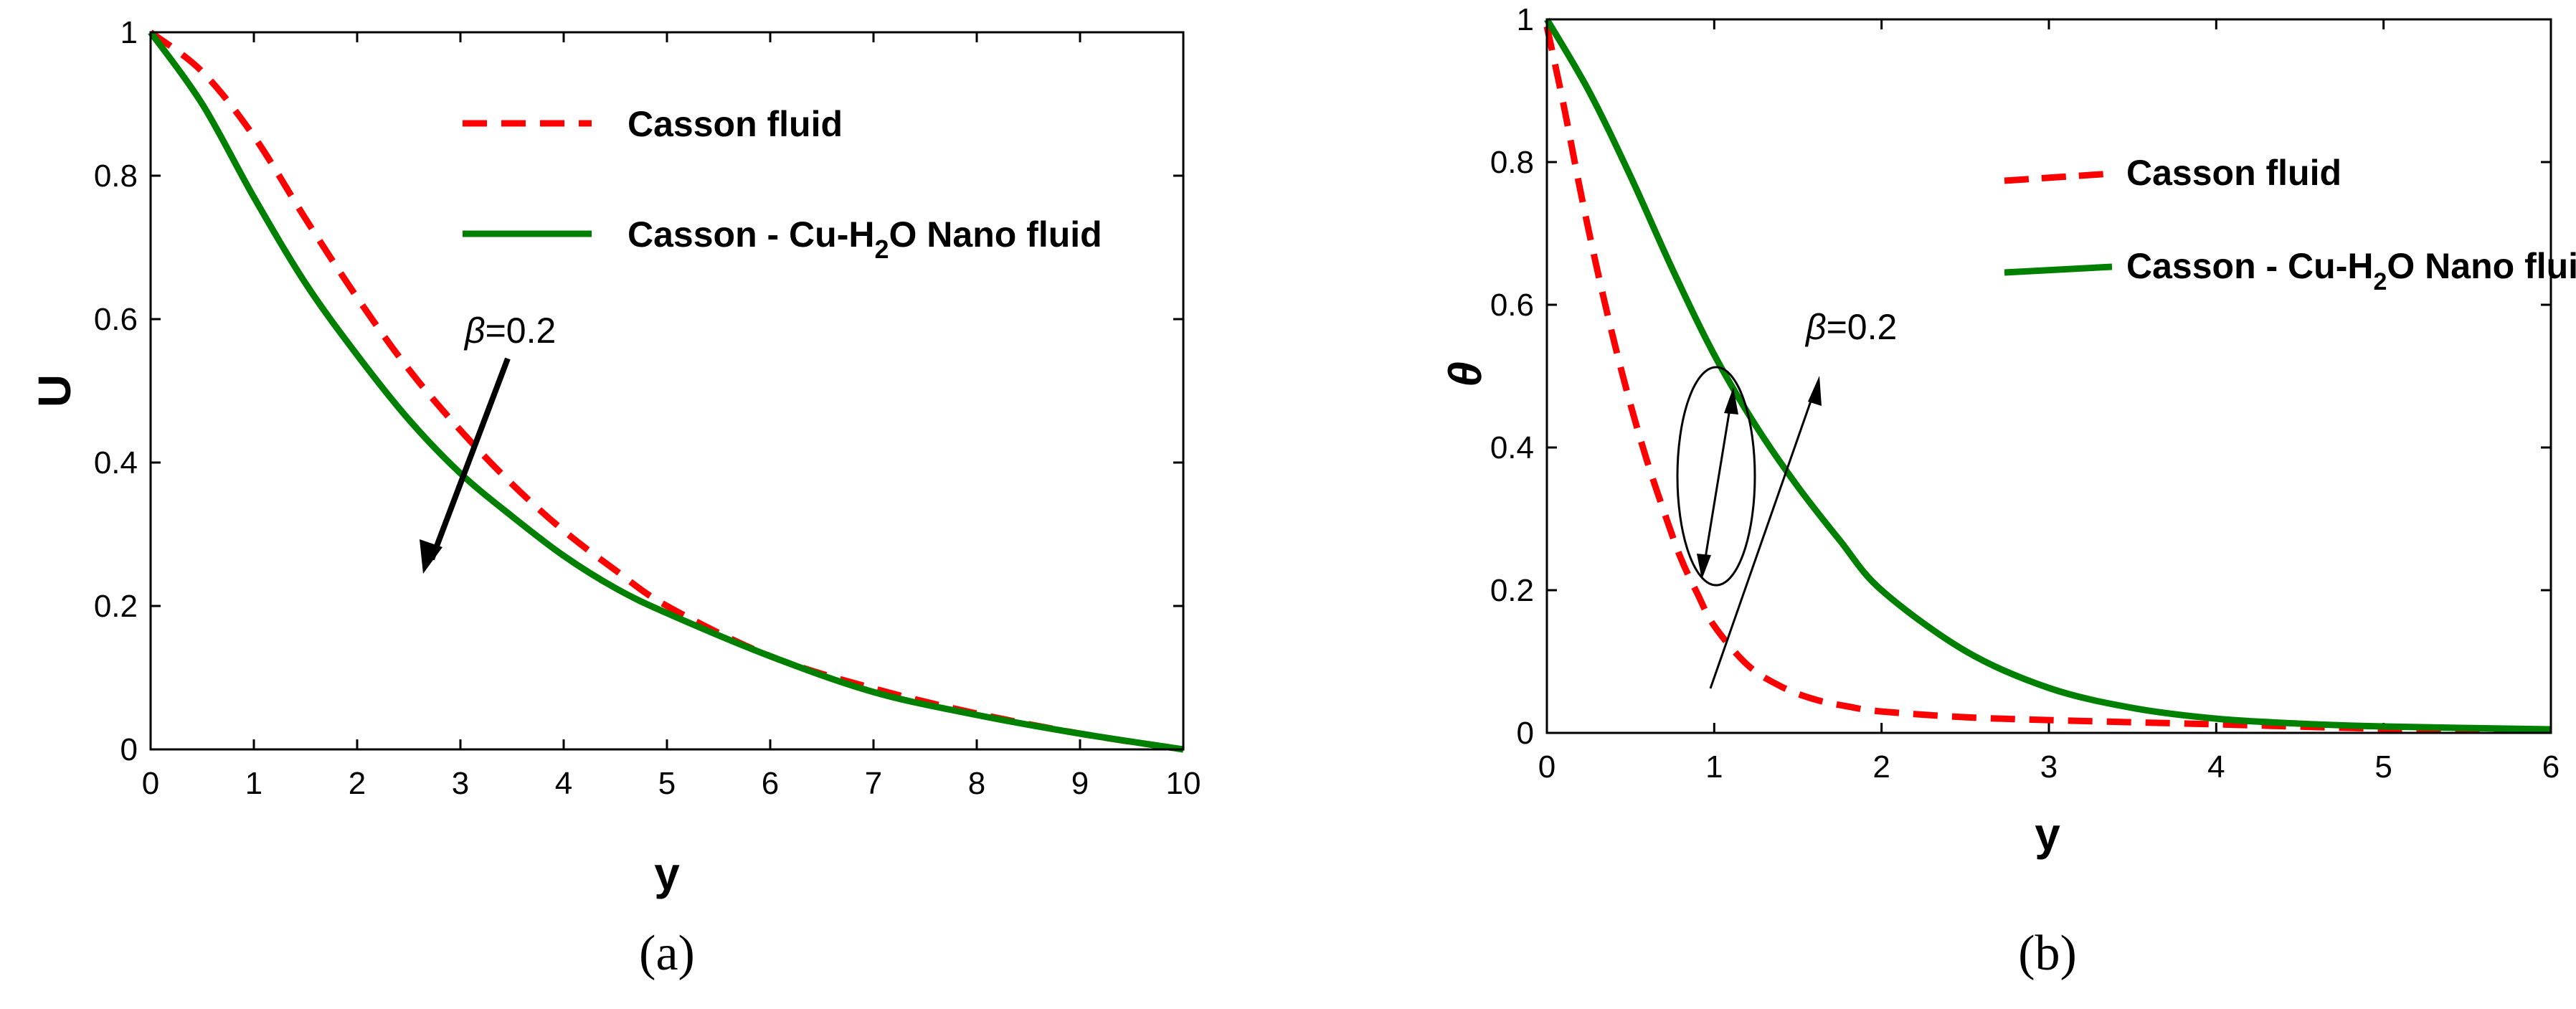 This screenshot has width=2576, height=1009. I want to click on panel-b-ytick-label: 0.4, so click(1512, 448).